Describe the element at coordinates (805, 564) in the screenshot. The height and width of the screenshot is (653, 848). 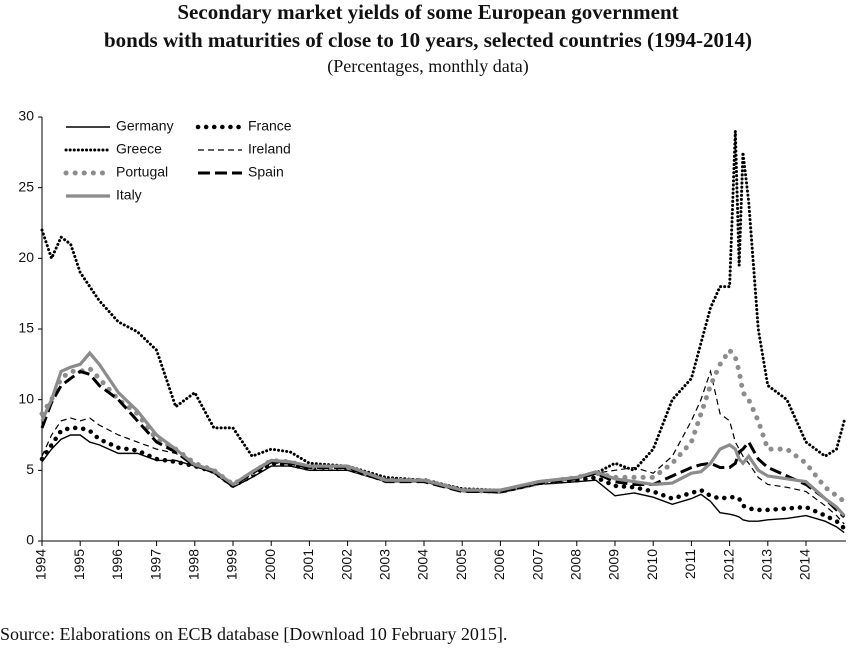
I see `x-tick-label: 2014` at that location.